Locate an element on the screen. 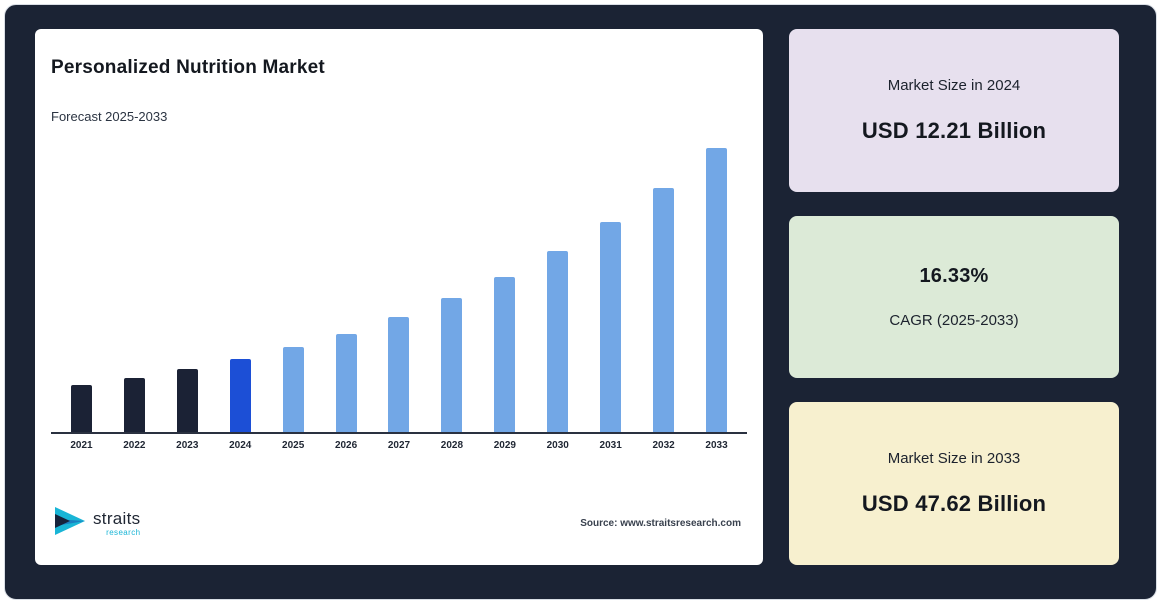 This screenshot has width=1161, height=604. logo-text: straits research is located at coordinates (116, 523).